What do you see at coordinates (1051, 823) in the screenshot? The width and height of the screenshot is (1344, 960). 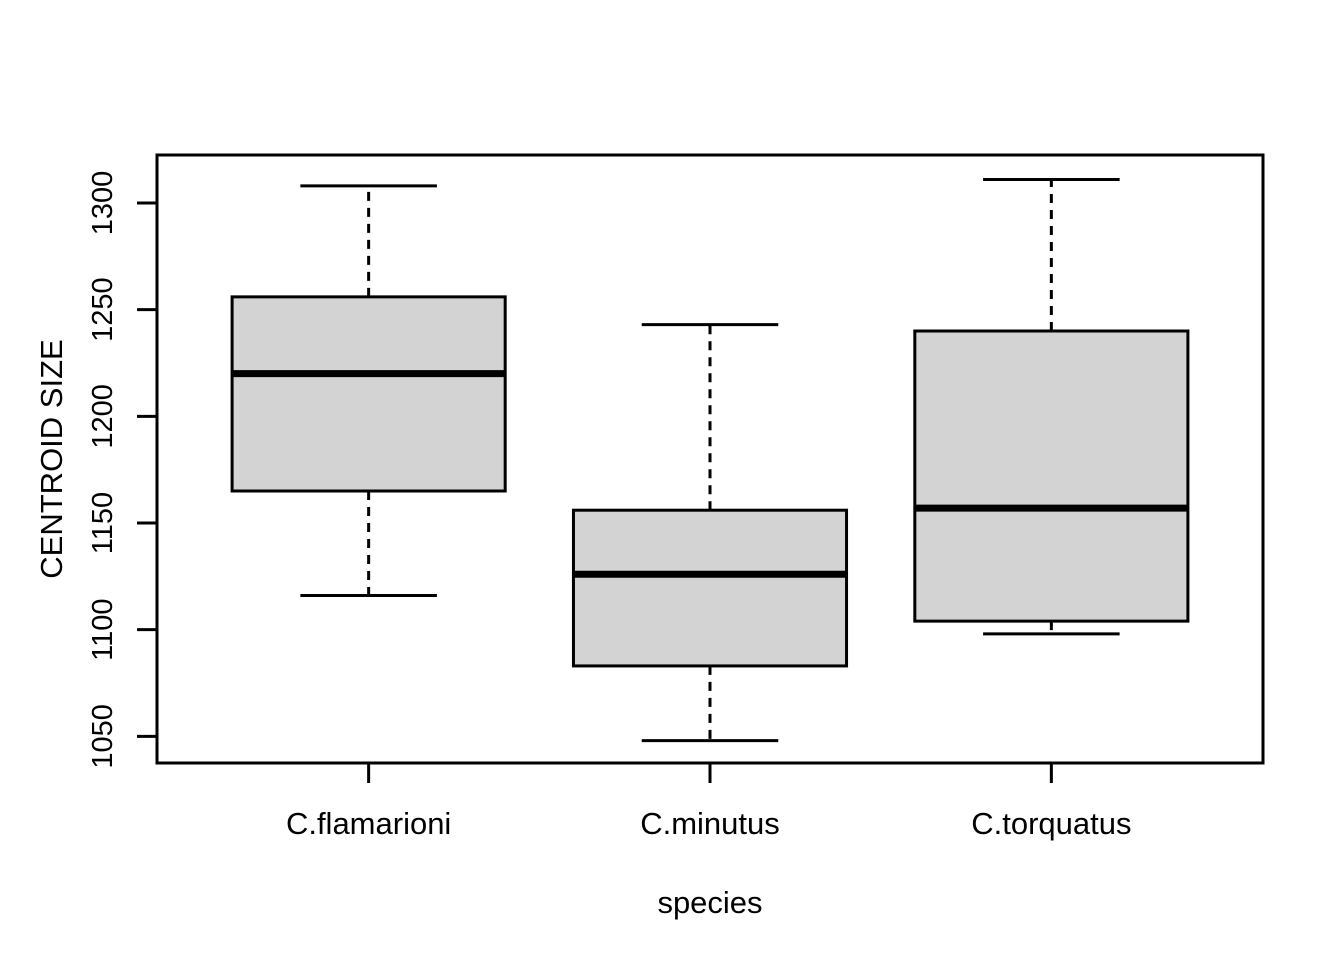 I see `x-category-label: C.torquatus` at bounding box center [1051, 823].